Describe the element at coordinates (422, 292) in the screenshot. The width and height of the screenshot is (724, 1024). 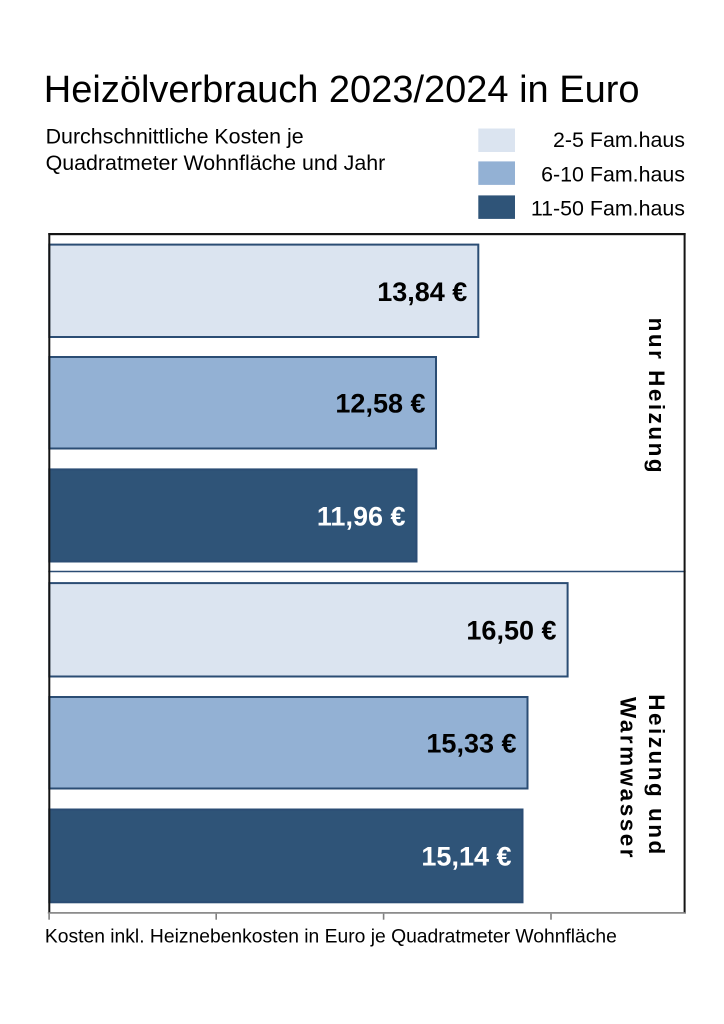
I see `svg-text: 13,84 €` at that location.